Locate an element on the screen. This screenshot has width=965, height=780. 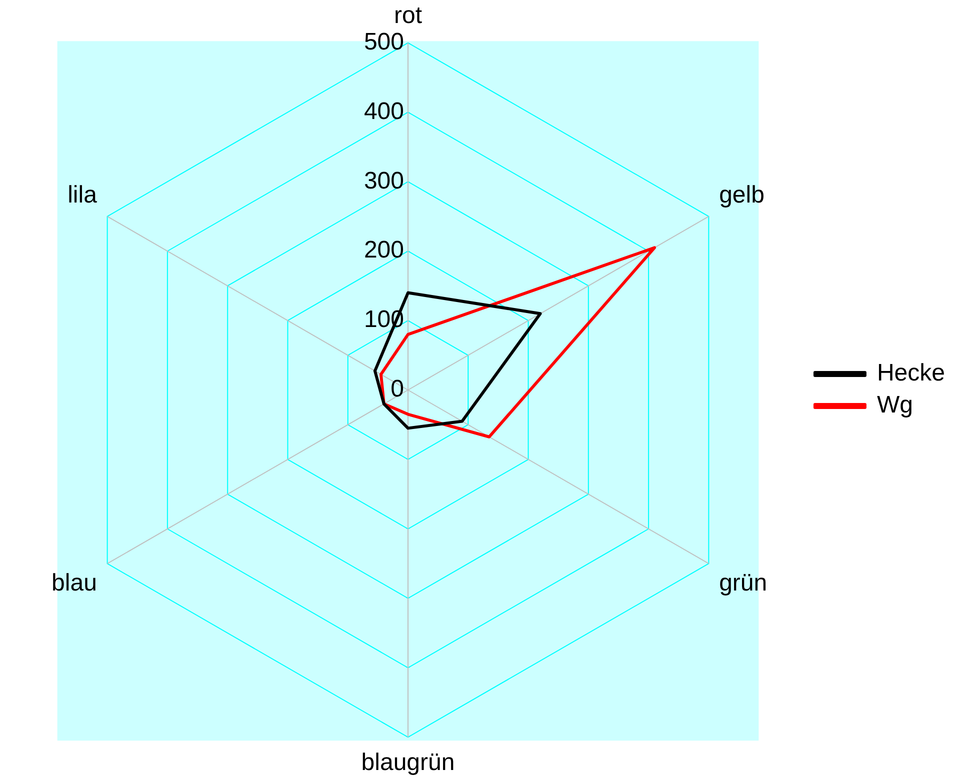
legend-label: Hecke is located at coordinates (911, 373).